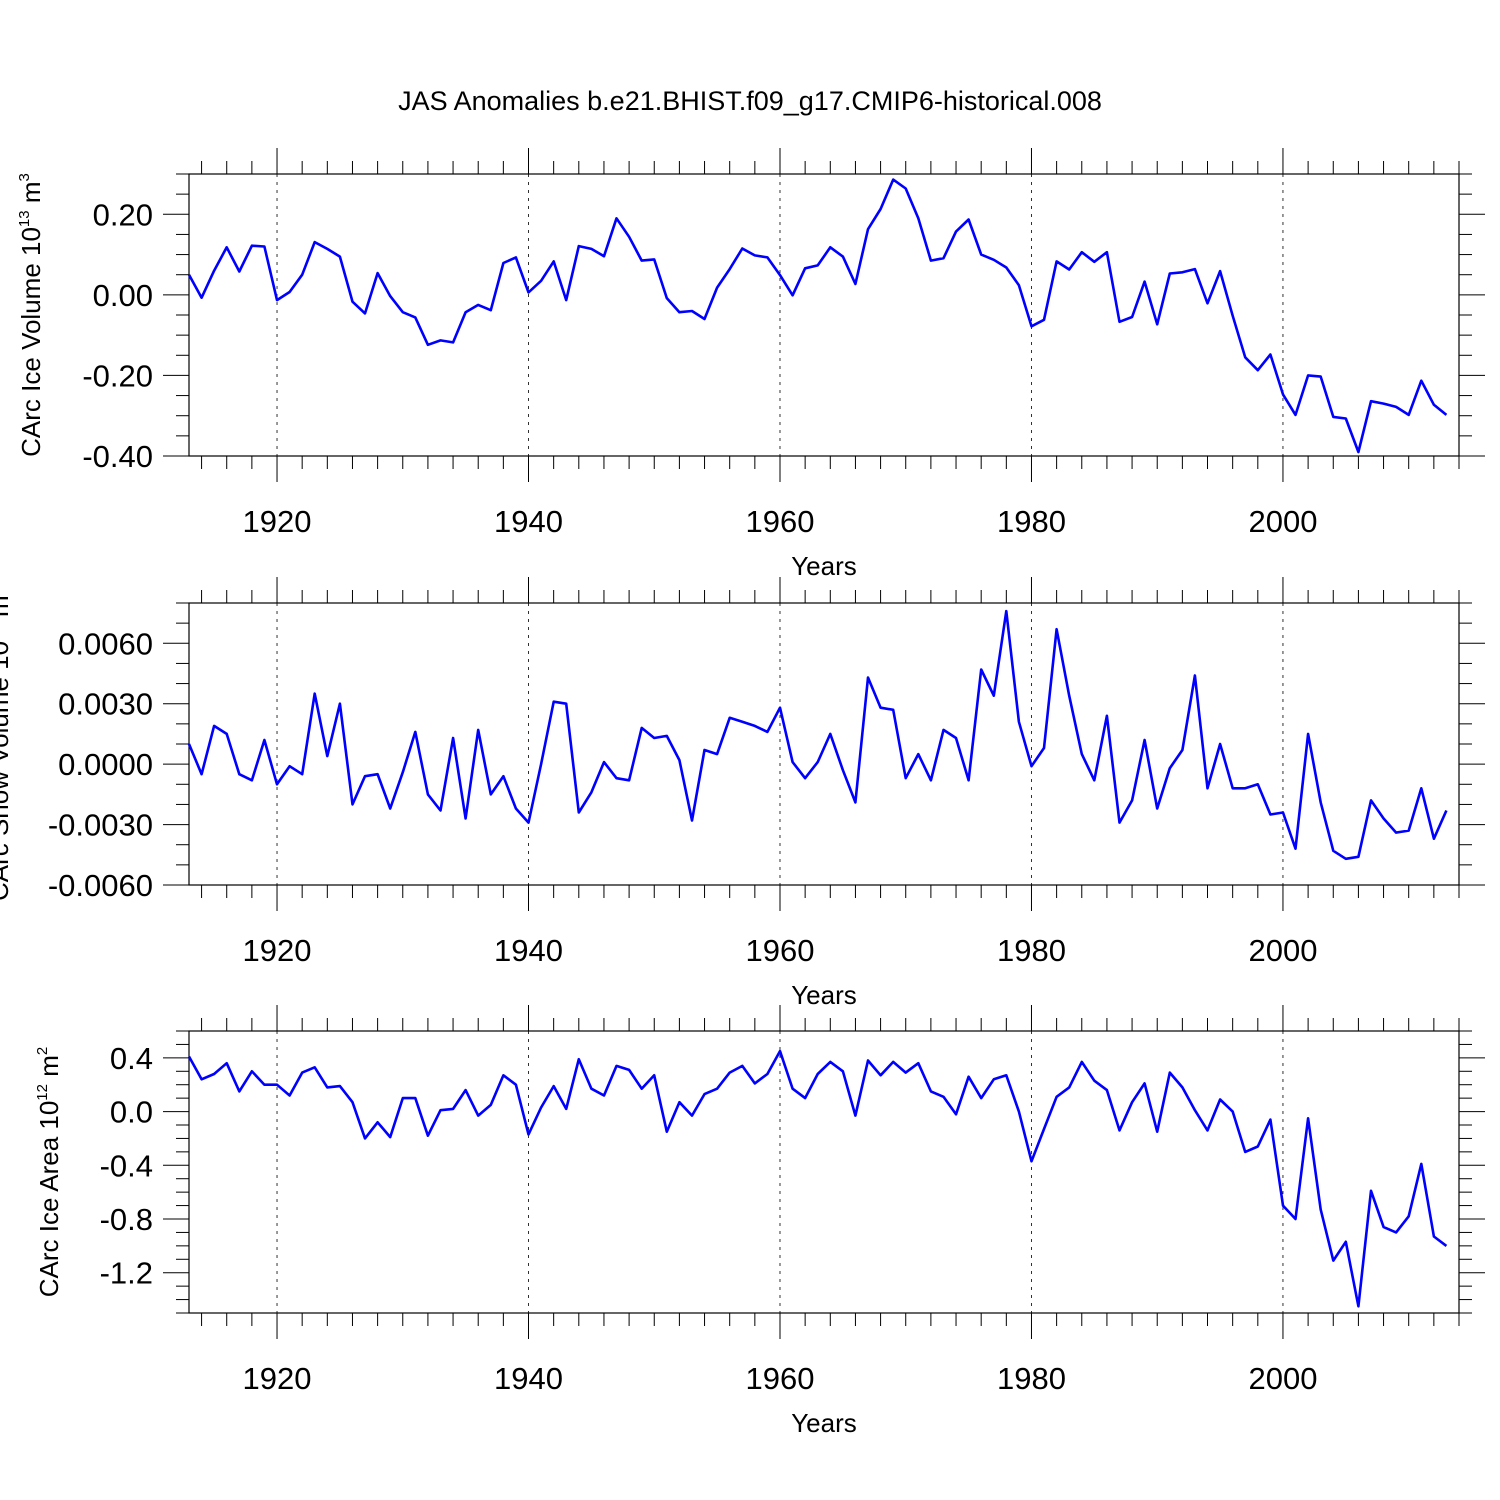 Image resolution: width=1500 pixels, height=1500 pixels. What do you see at coordinates (49, 1172) in the screenshot?
I see `y-axis-label: CArc Ice Area 1012 m2` at bounding box center [49, 1172].